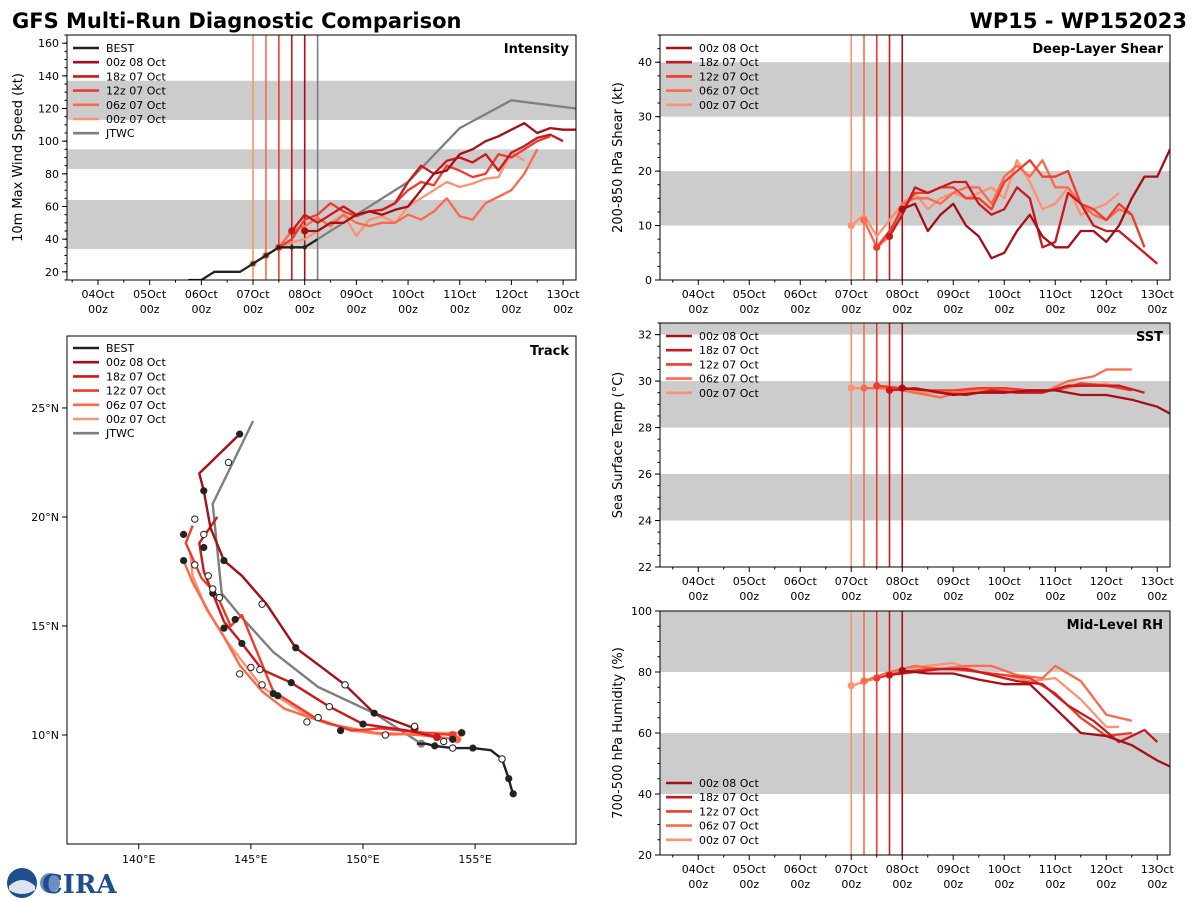  I want to click on y-tick-label: 24, so click(645, 521).